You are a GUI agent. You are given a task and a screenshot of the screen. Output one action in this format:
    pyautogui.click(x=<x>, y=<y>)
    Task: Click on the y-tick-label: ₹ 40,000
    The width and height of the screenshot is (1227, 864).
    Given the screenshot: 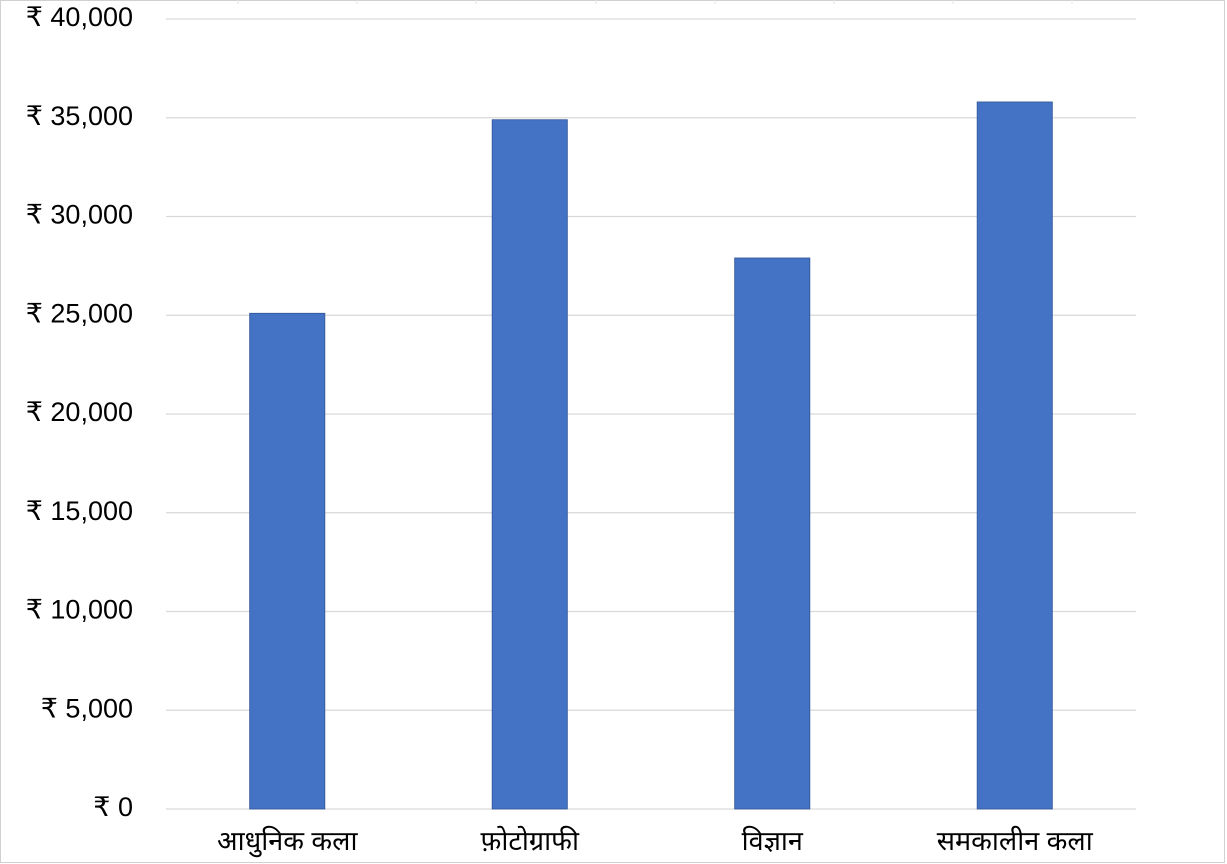 What is the action you would take?
    pyautogui.click(x=79, y=17)
    